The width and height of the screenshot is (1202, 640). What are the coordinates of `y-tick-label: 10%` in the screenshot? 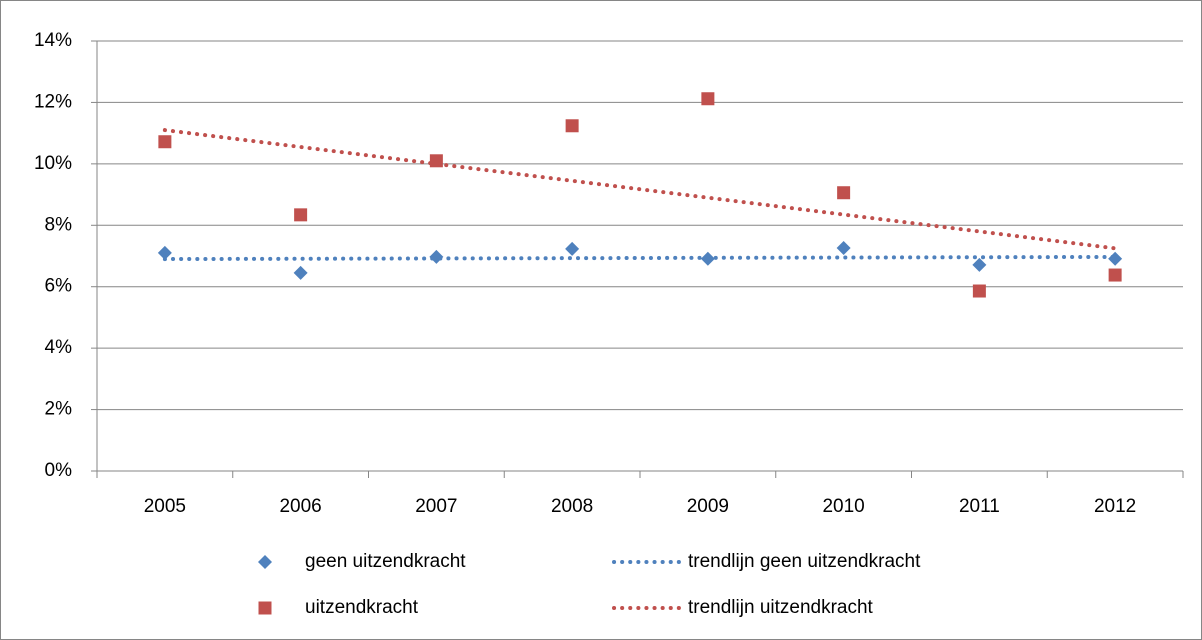 It's located at (53, 163).